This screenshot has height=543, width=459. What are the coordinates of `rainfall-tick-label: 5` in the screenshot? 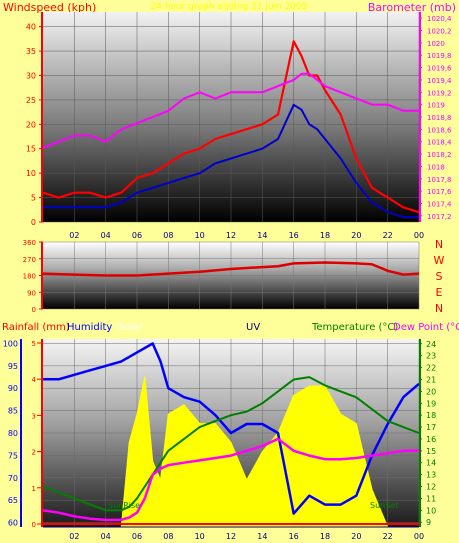 It's located at (34, 344).